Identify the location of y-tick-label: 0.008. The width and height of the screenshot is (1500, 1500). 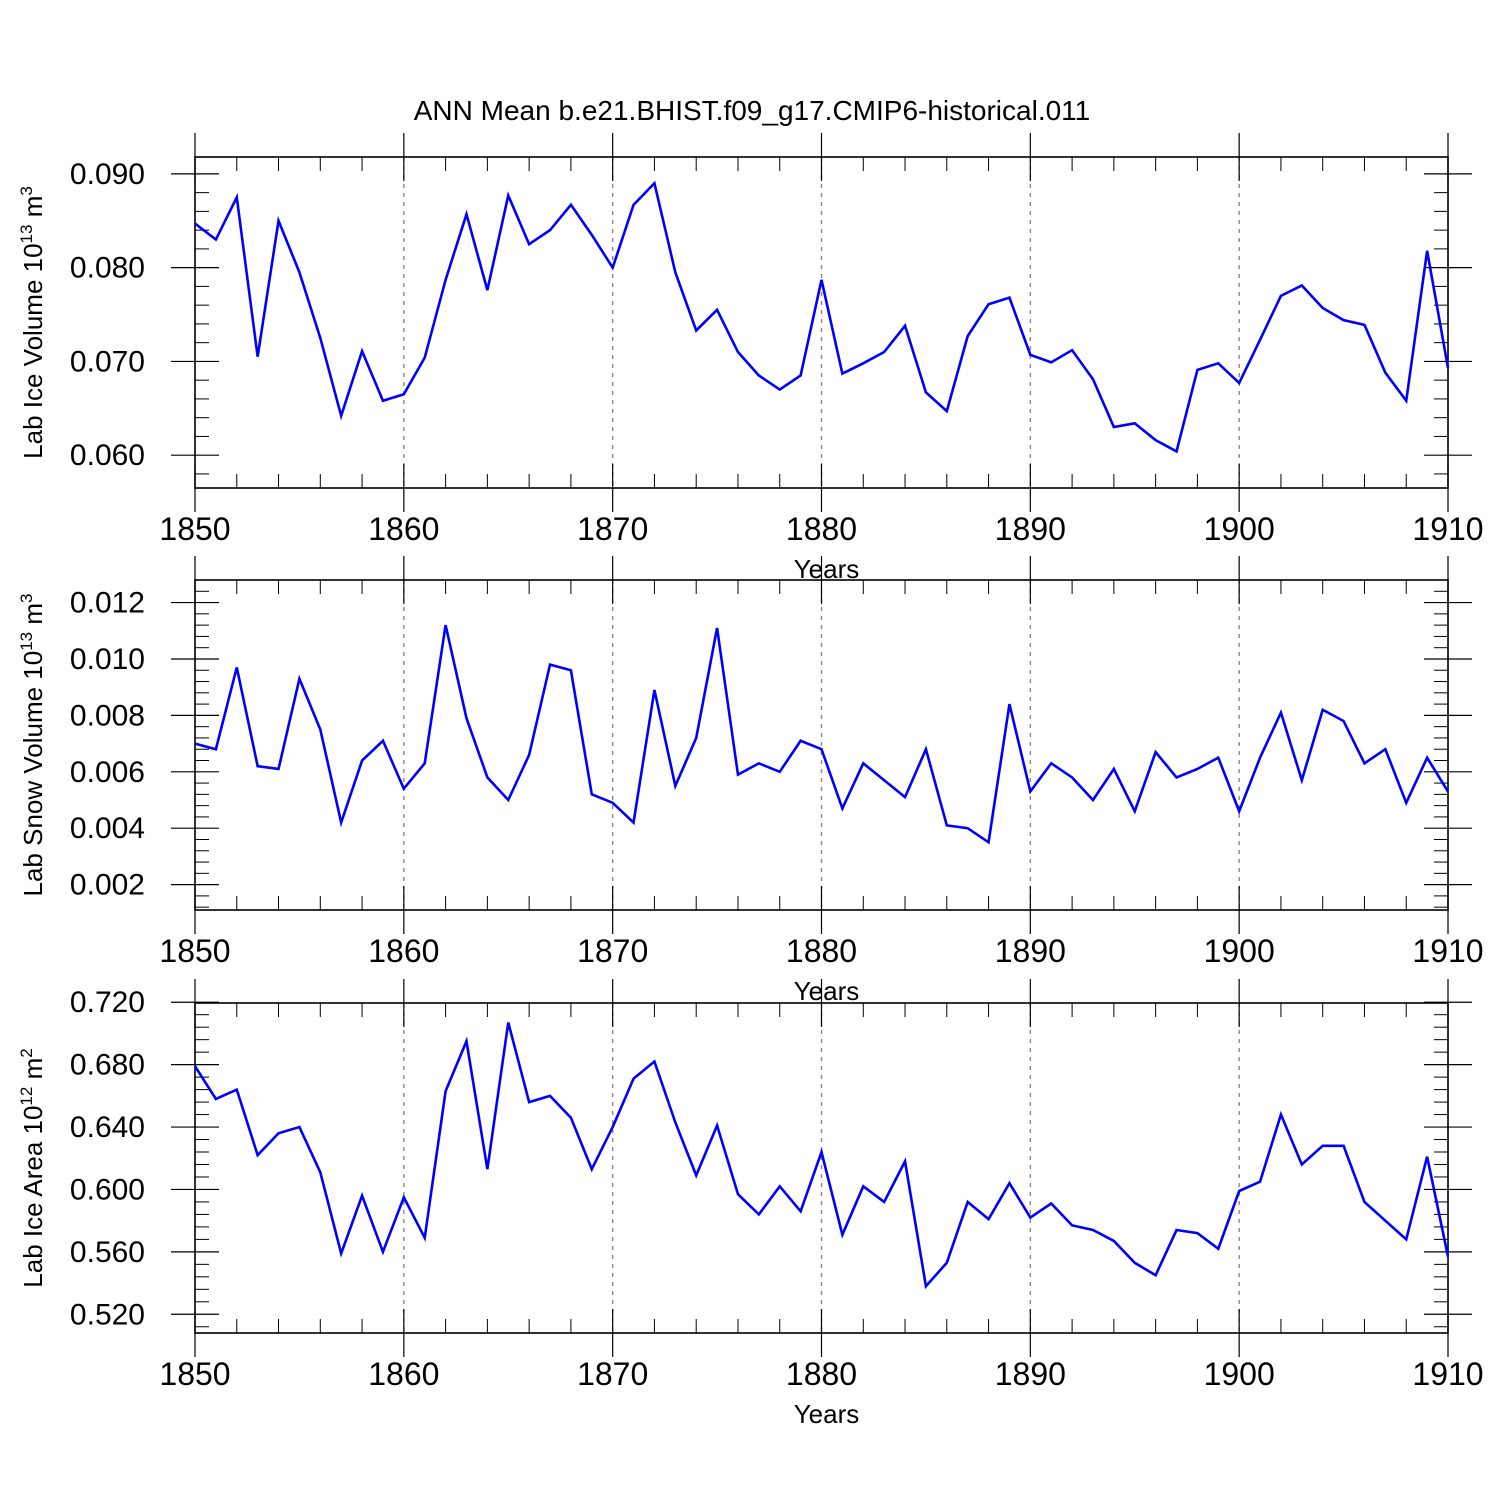
(107, 715).